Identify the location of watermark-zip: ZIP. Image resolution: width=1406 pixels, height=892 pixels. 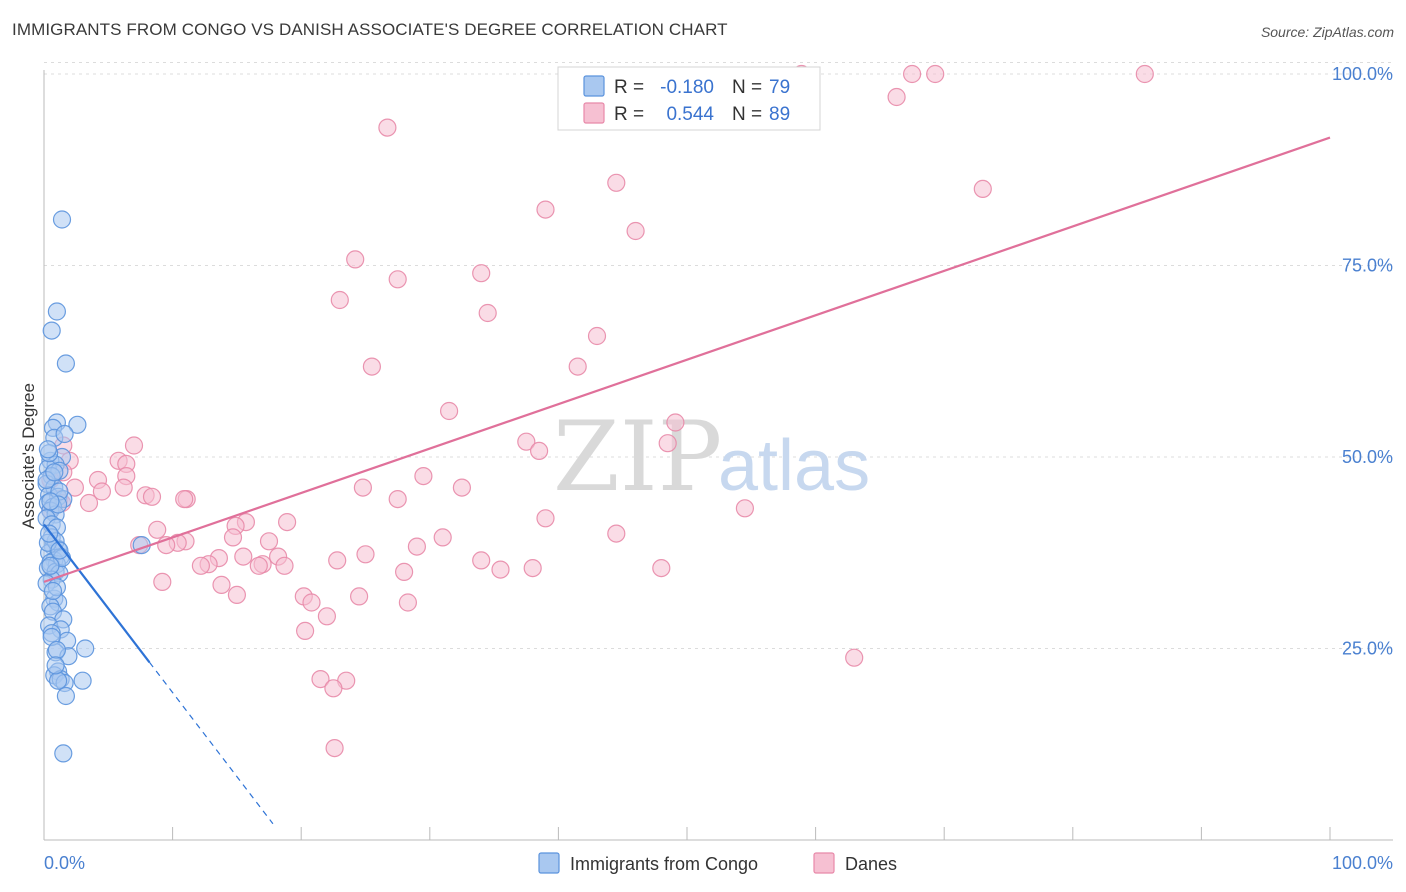
(637, 457).